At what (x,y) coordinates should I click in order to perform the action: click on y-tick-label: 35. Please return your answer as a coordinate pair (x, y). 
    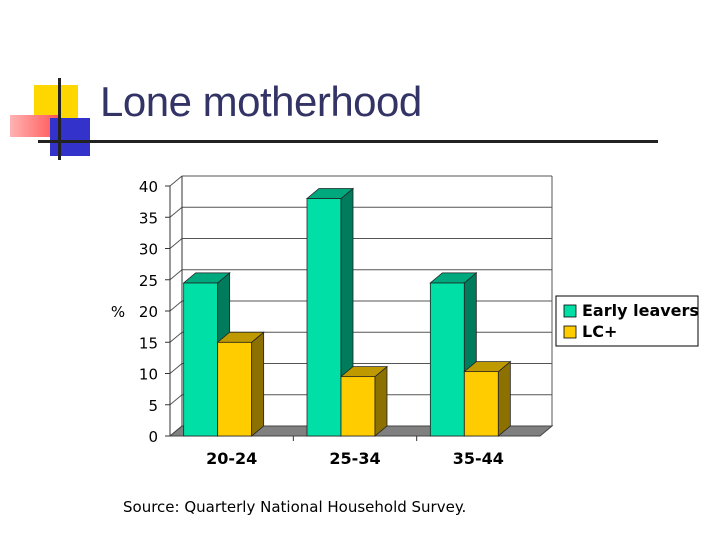
    Looking at the image, I should click on (148, 218).